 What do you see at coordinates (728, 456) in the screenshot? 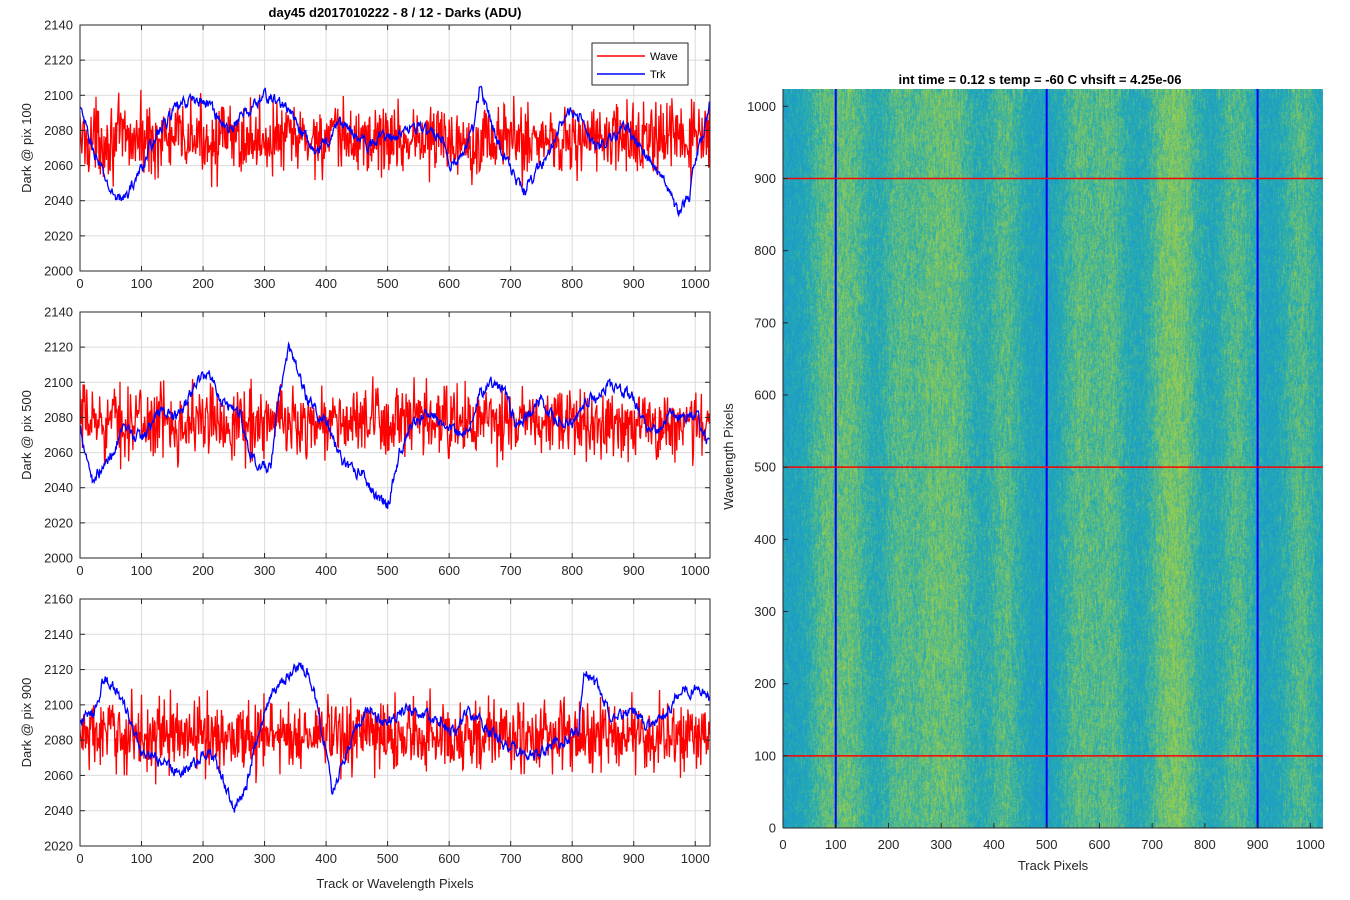
I see `y-axis-label: Wavelength Pixels` at bounding box center [728, 456].